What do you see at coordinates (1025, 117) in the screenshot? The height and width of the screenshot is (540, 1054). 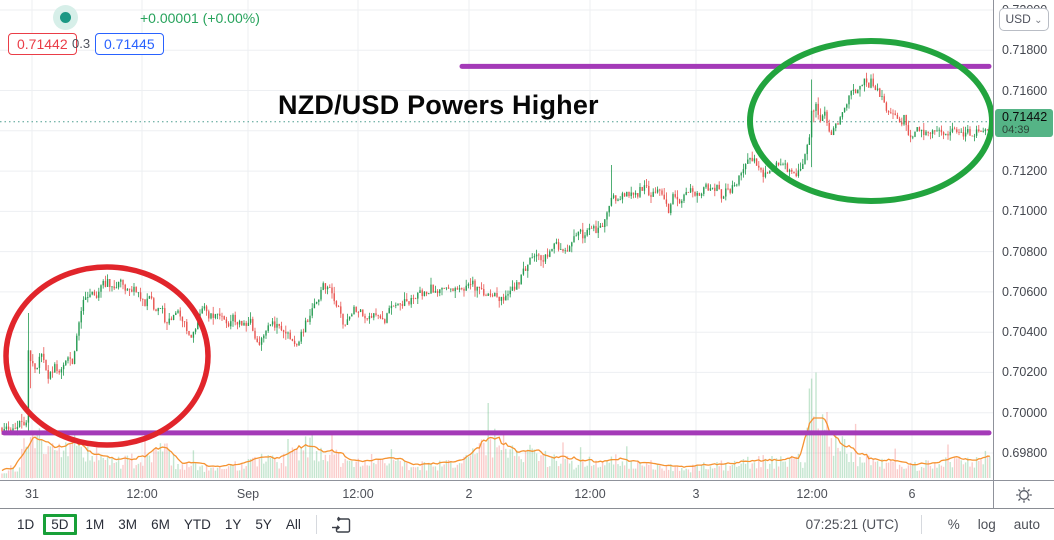 I see `last-price-value: 0.71442` at bounding box center [1025, 117].